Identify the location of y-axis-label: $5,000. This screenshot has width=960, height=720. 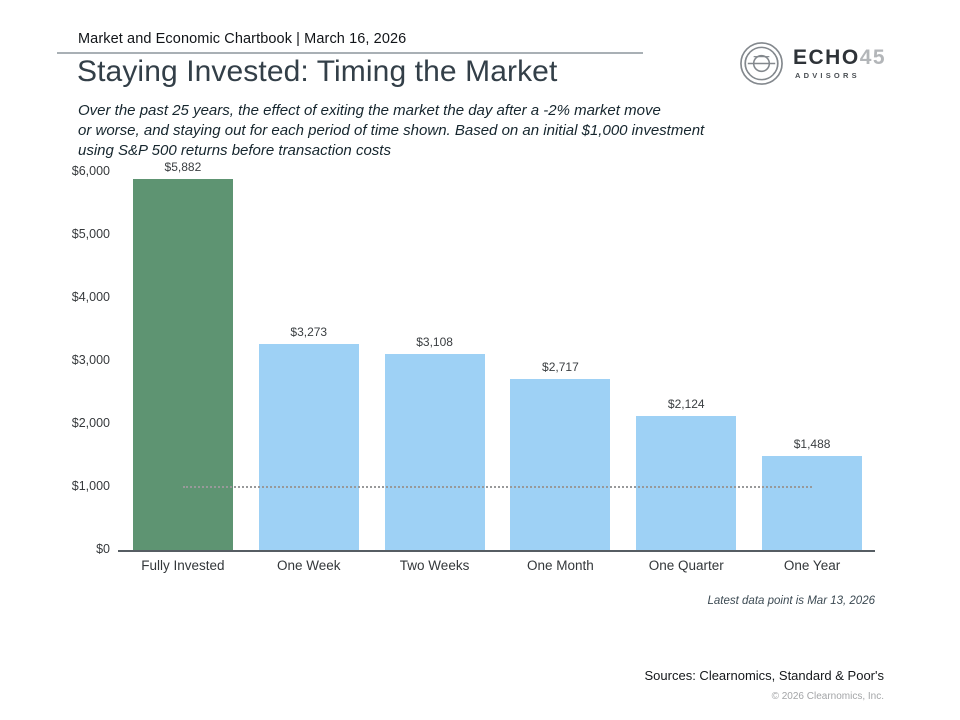
(90, 234).